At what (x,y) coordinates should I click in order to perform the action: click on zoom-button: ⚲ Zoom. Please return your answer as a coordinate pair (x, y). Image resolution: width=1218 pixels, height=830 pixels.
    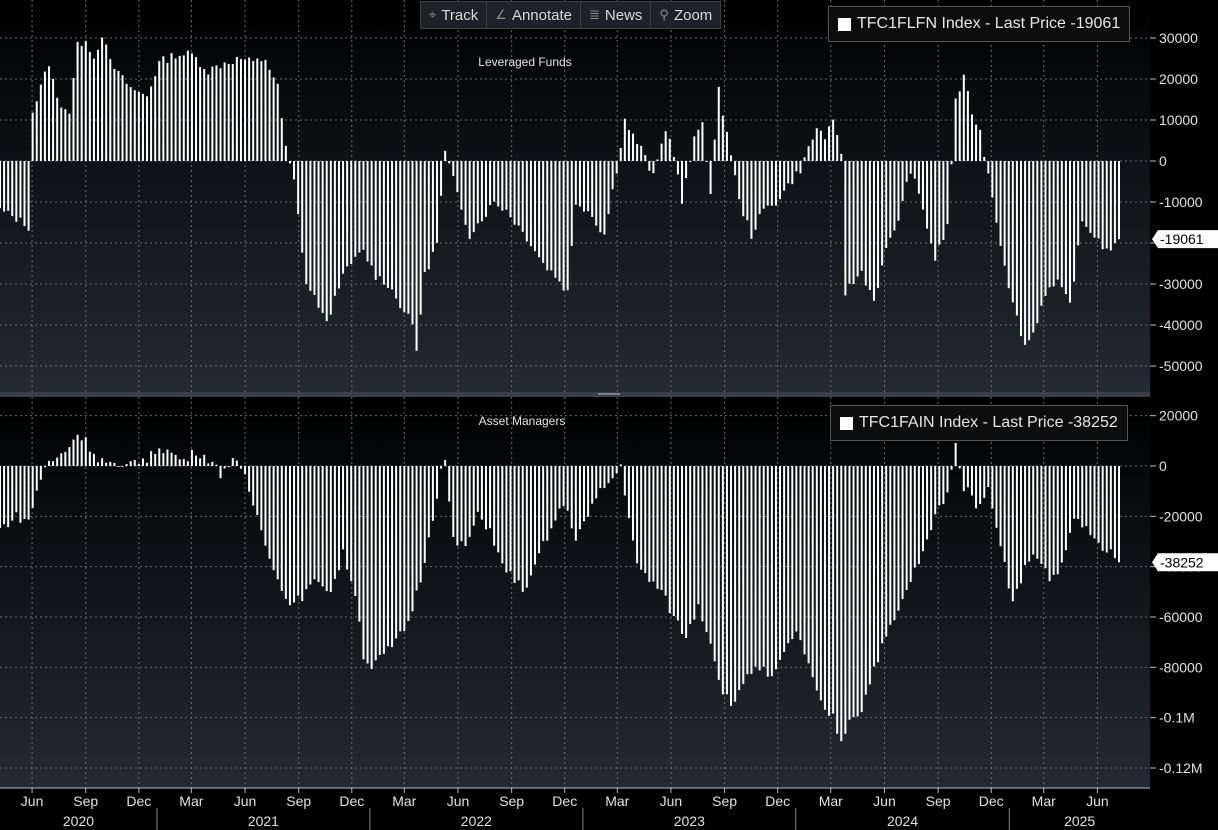
    Looking at the image, I should click on (685, 15).